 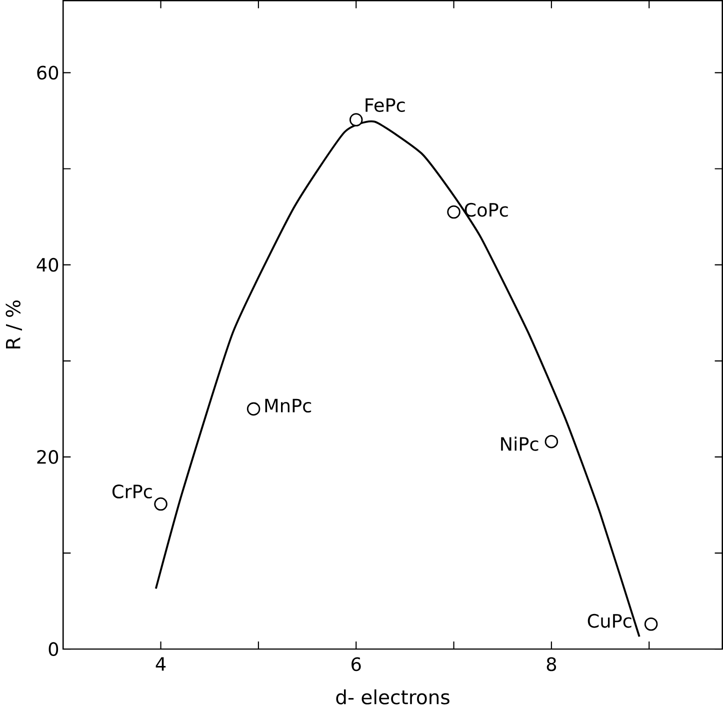 What do you see at coordinates (551, 664) in the screenshot?
I see `x-tick-label: 8` at bounding box center [551, 664].